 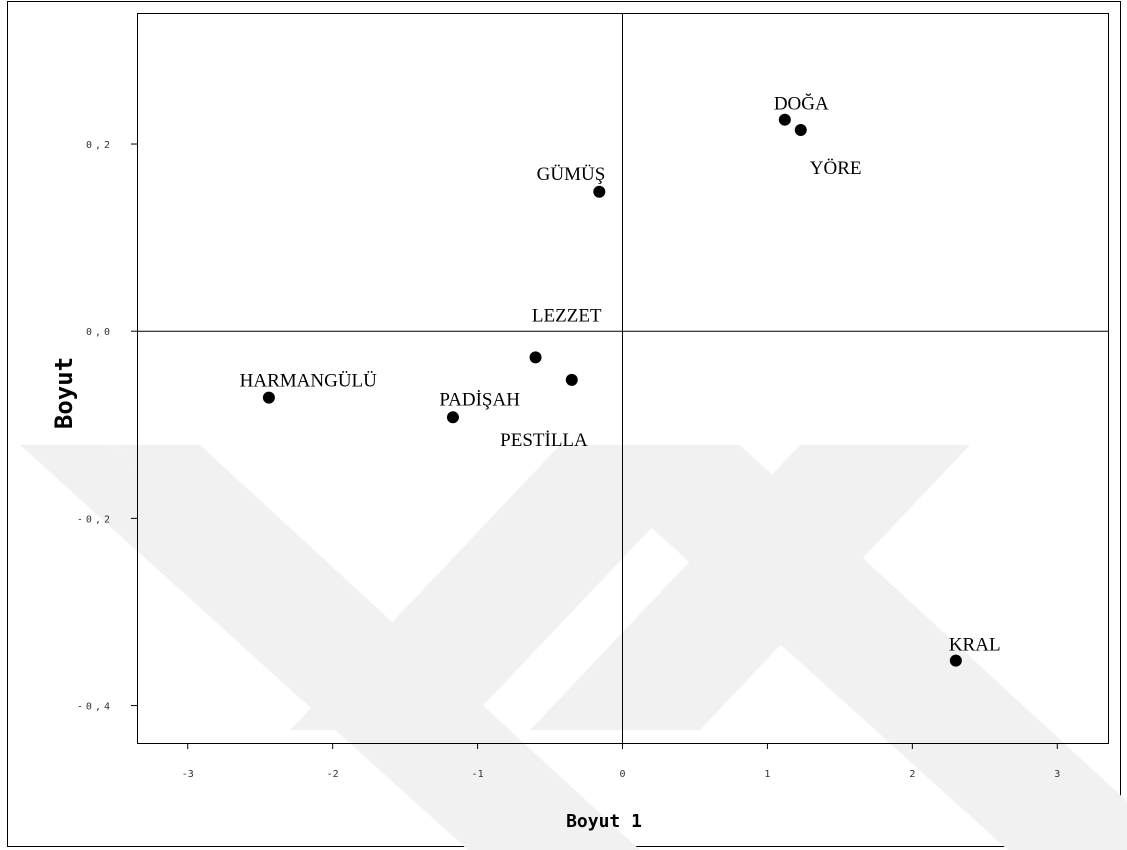 What do you see at coordinates (478, 774) in the screenshot?
I see `x-tick-label: -1` at bounding box center [478, 774].